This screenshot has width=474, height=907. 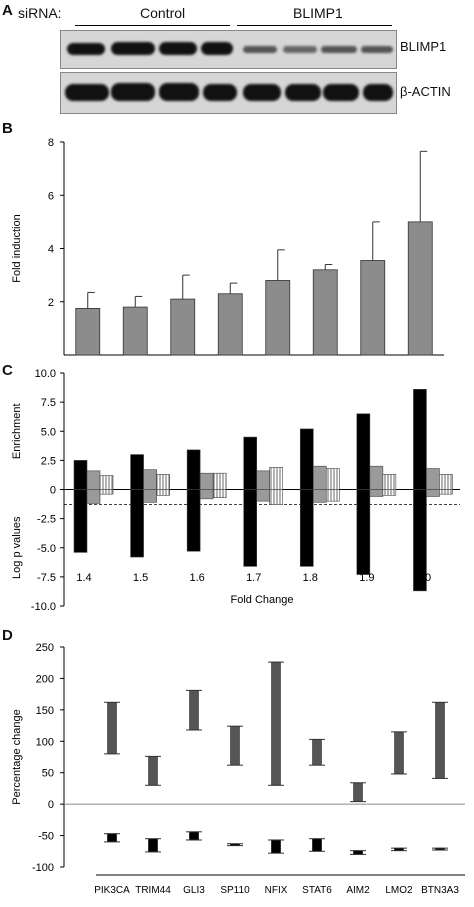 I want to click on up-bar-TRIM44, so click(x=153, y=771).